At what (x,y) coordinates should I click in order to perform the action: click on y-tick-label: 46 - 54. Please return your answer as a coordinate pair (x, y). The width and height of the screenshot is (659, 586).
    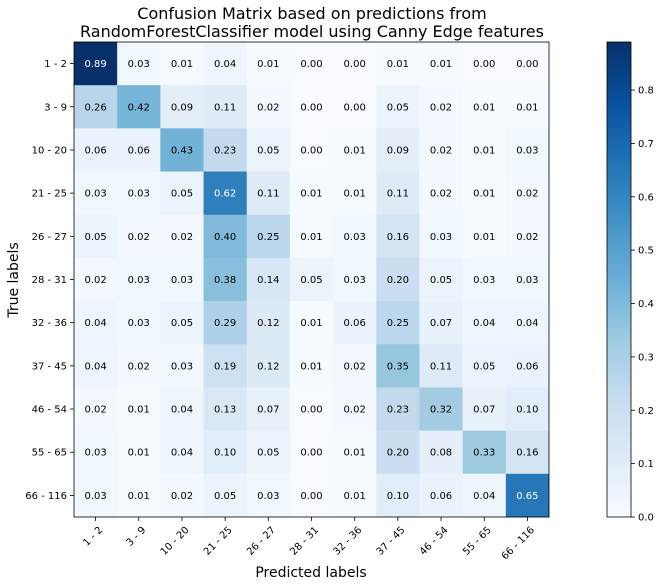
    Looking at the image, I should click on (49, 410).